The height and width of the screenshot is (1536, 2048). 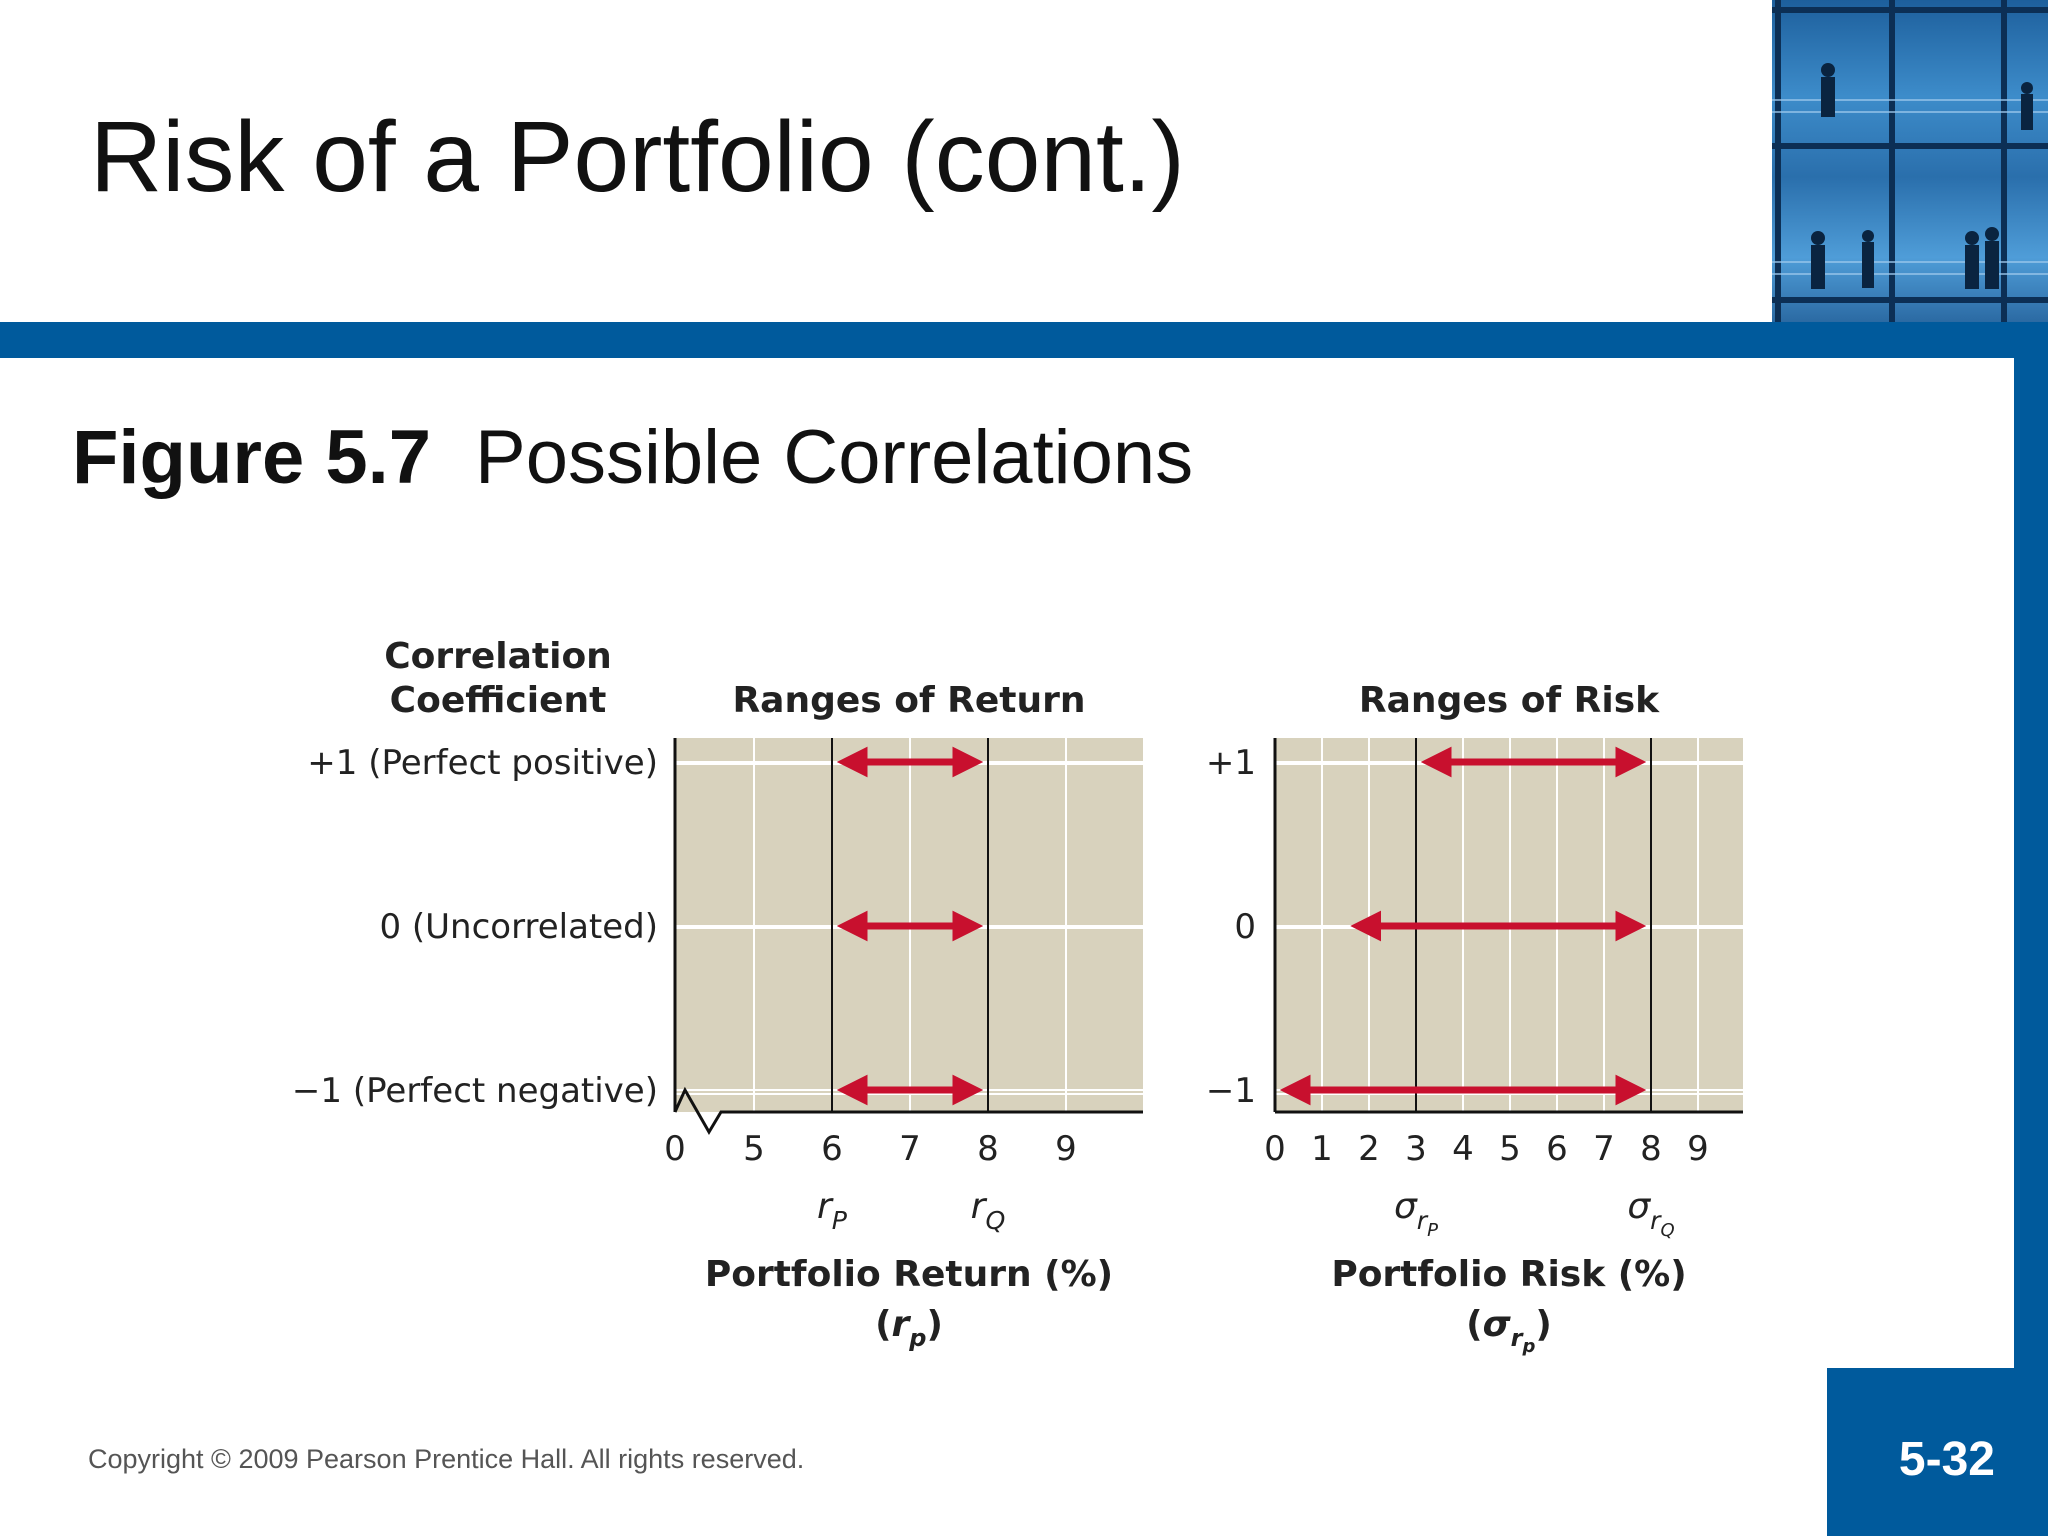 I want to click on reference-label: σrQ, so click(x=1650, y=1213).